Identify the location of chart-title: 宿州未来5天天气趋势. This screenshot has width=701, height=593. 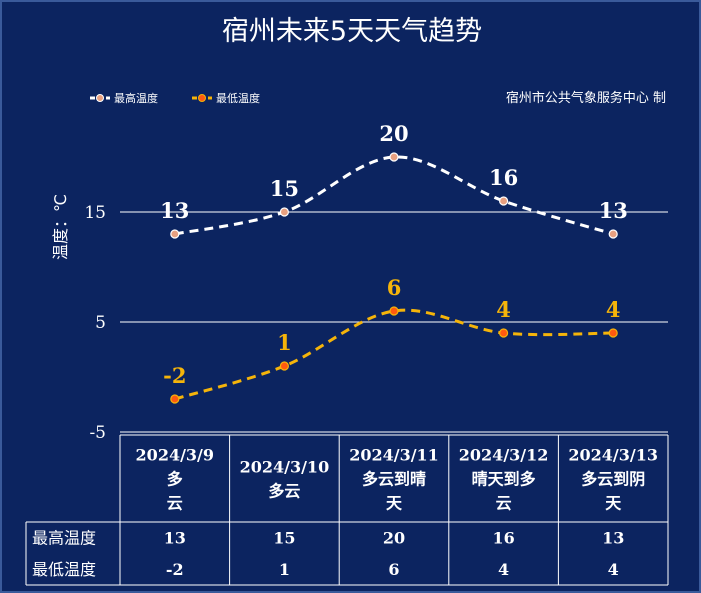
(352, 31).